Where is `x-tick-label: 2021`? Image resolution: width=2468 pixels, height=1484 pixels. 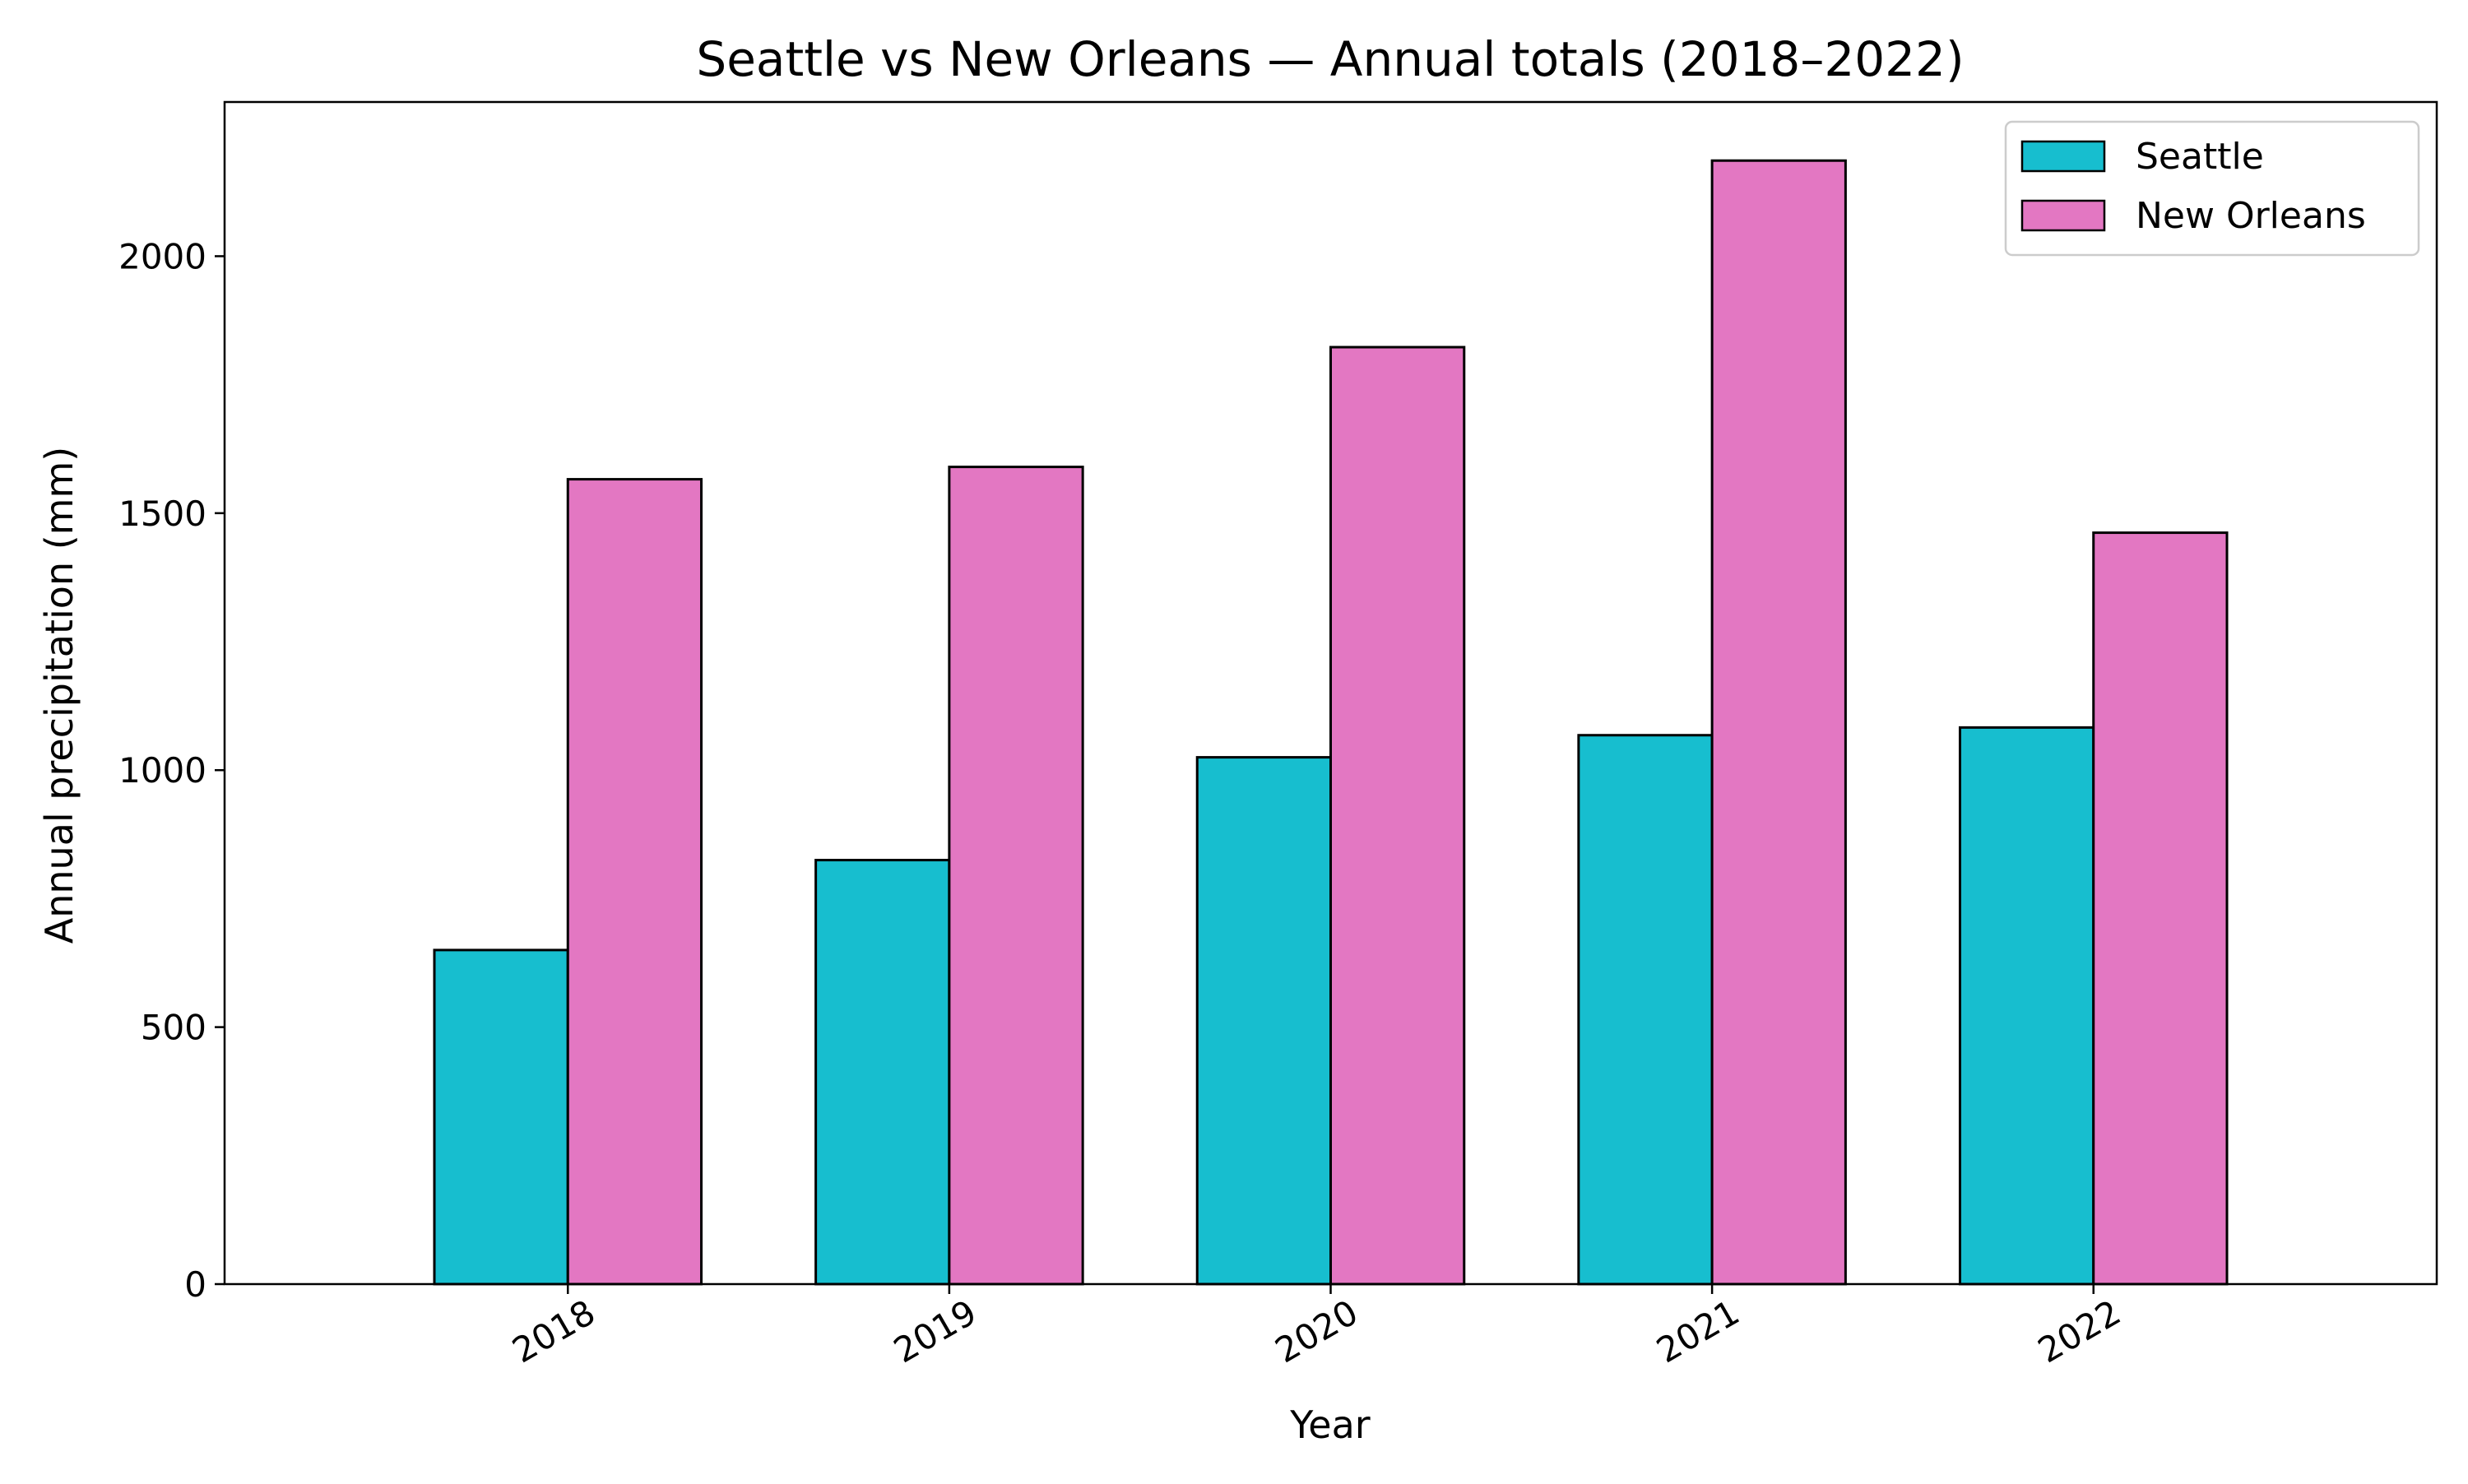 x-tick-label: 2021 is located at coordinates (1697, 1331).